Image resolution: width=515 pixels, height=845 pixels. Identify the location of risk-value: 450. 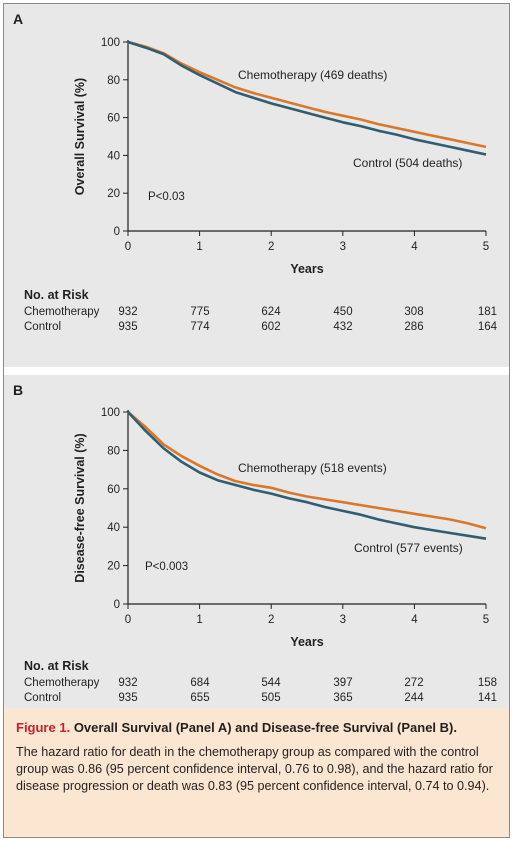
(343, 312).